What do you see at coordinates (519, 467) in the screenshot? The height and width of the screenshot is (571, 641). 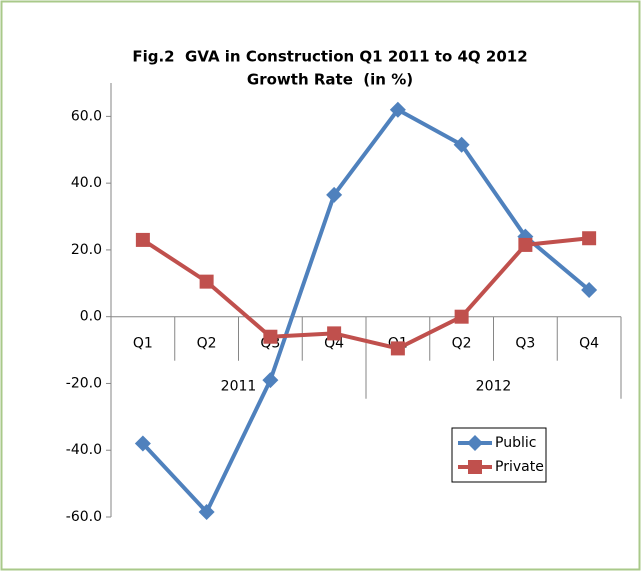 I see `legend-label: Private` at bounding box center [519, 467].